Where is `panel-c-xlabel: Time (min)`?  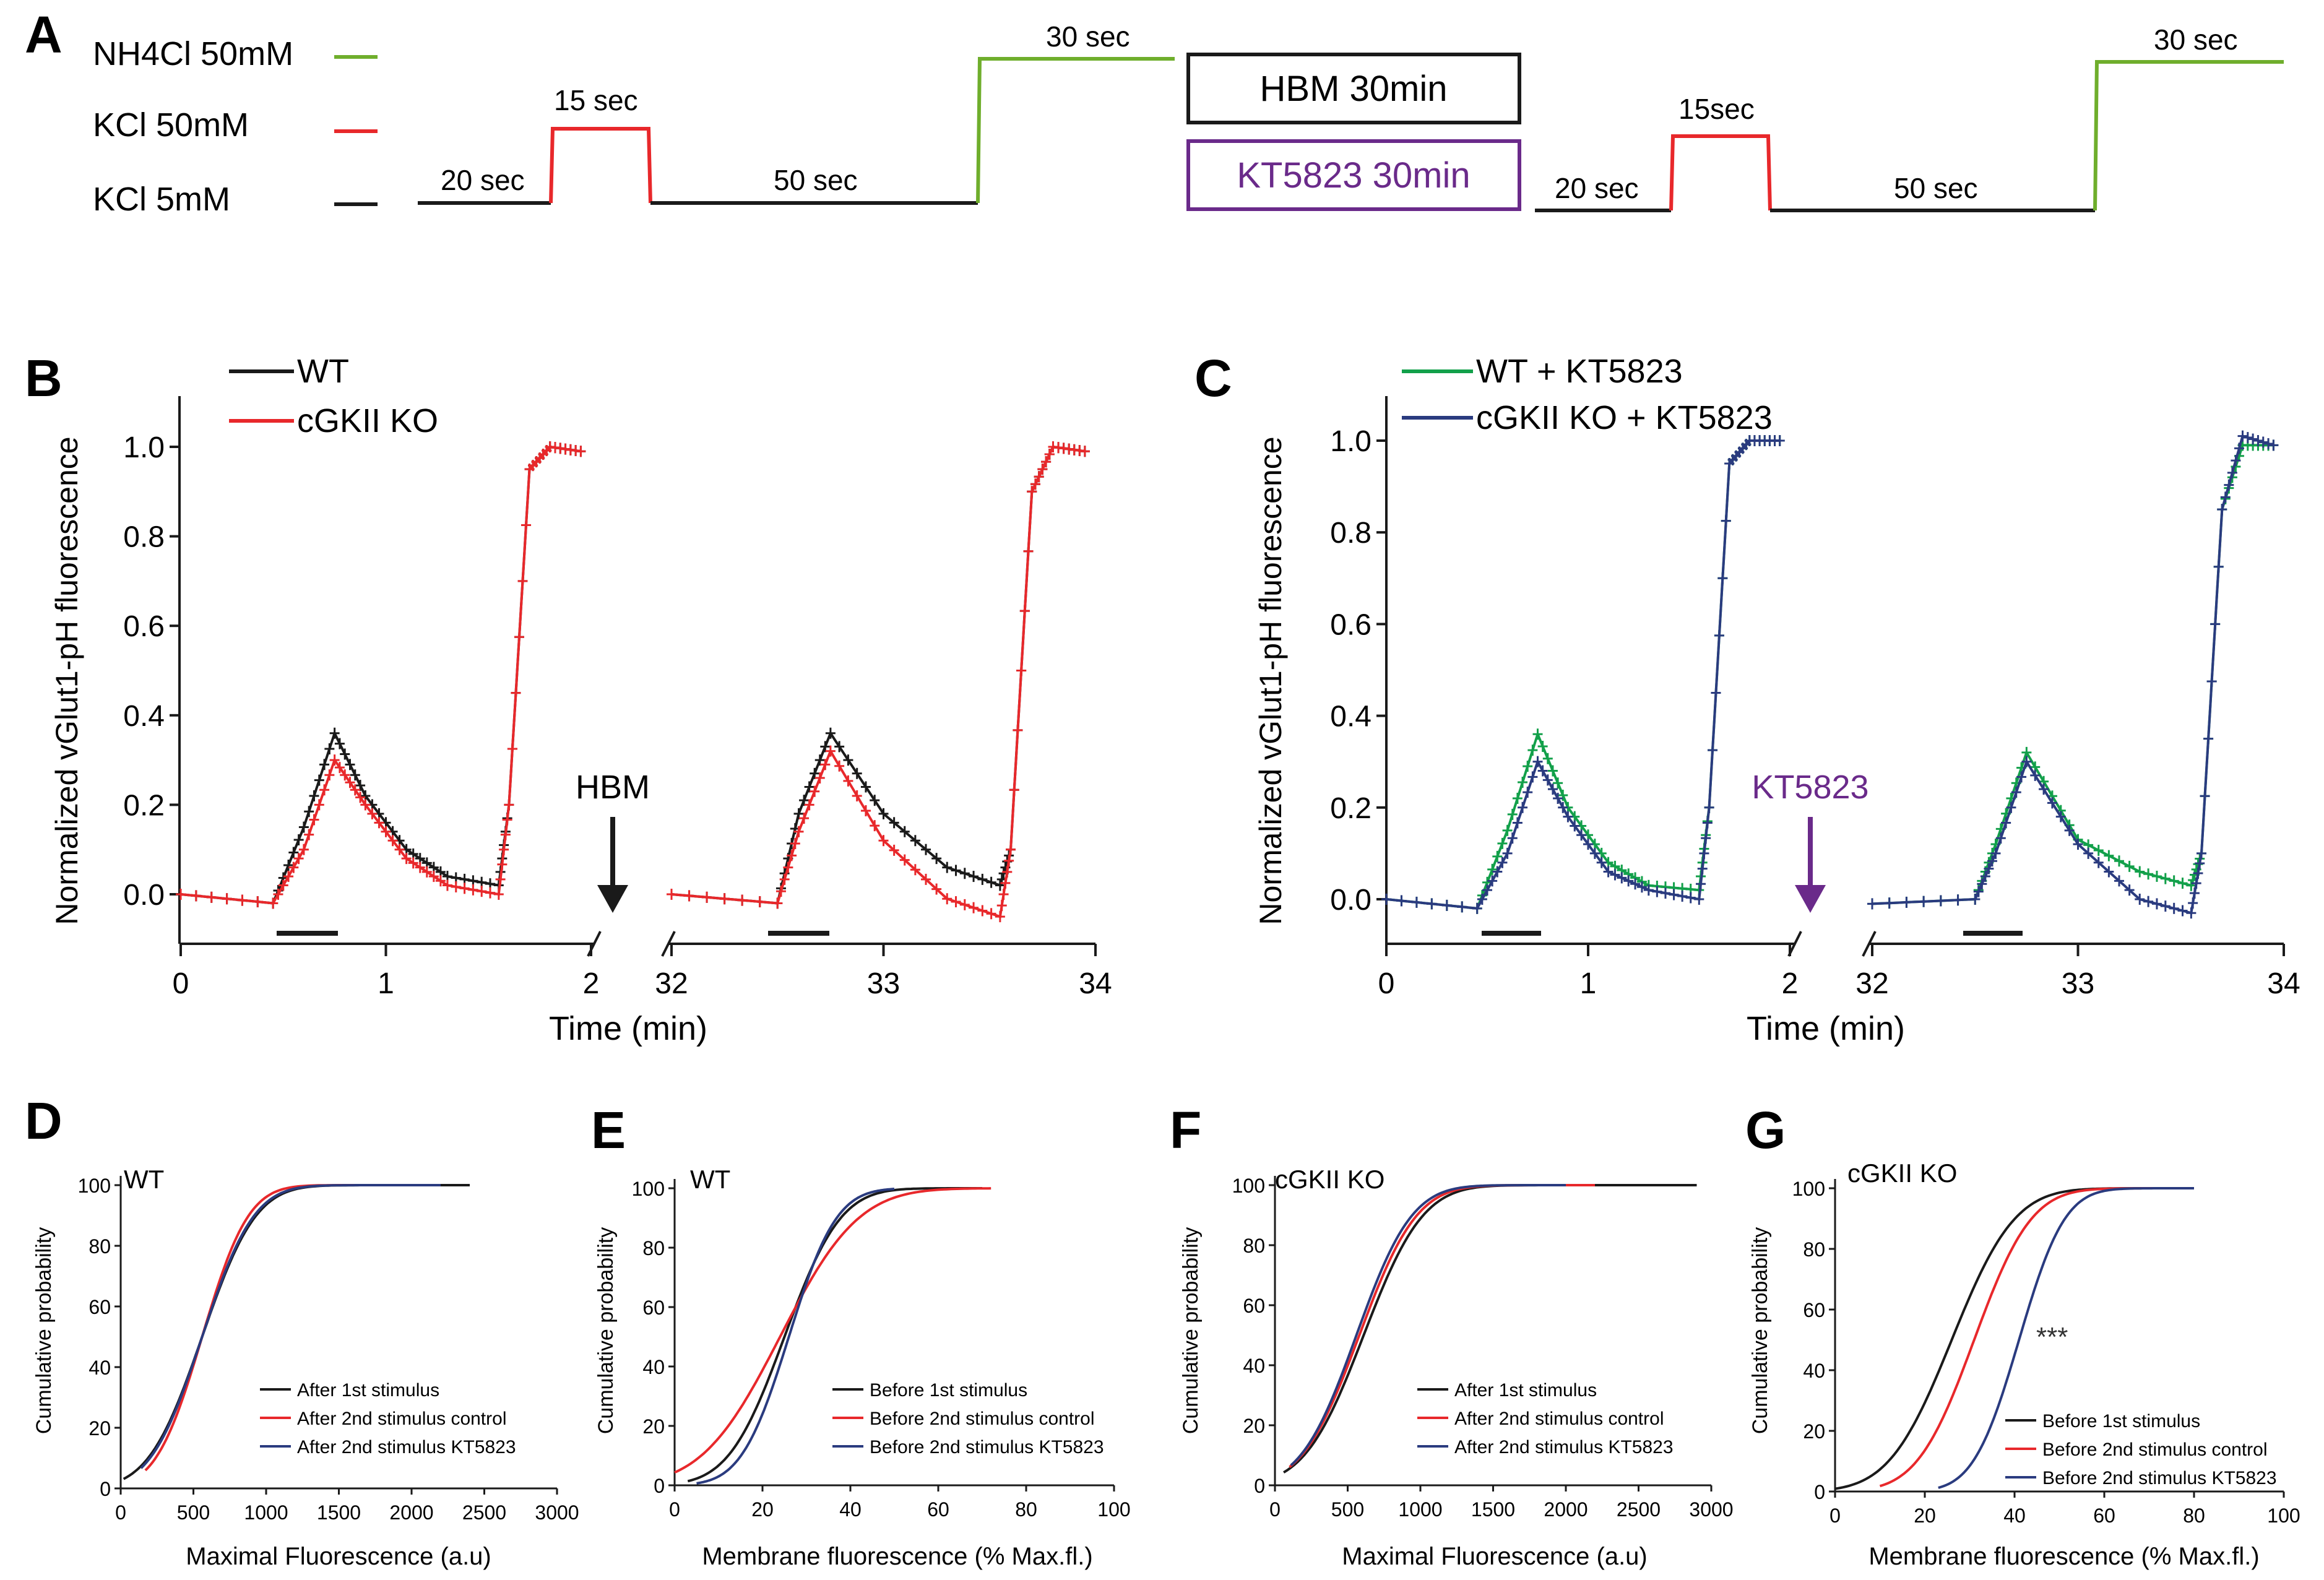
panel-c-xlabel: Time (min) is located at coordinates (1826, 1028).